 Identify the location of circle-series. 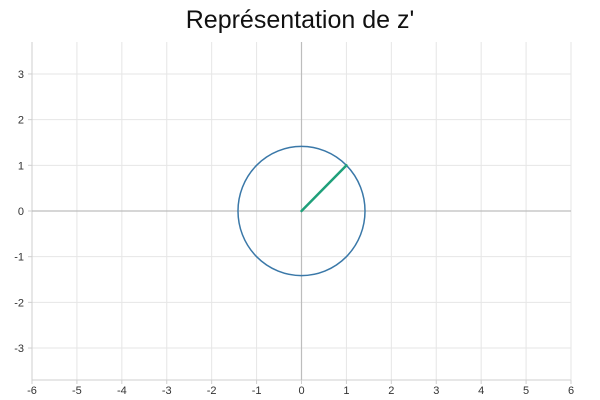
(301, 211).